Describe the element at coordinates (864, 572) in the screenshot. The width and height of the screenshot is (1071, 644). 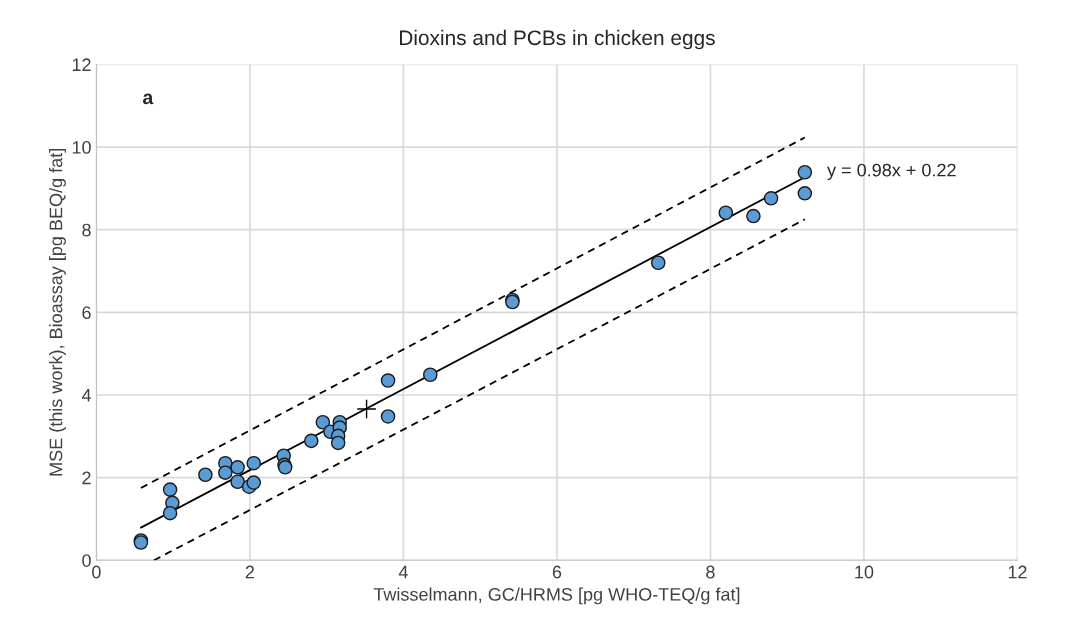
I see `x-tick-label: 10` at that location.